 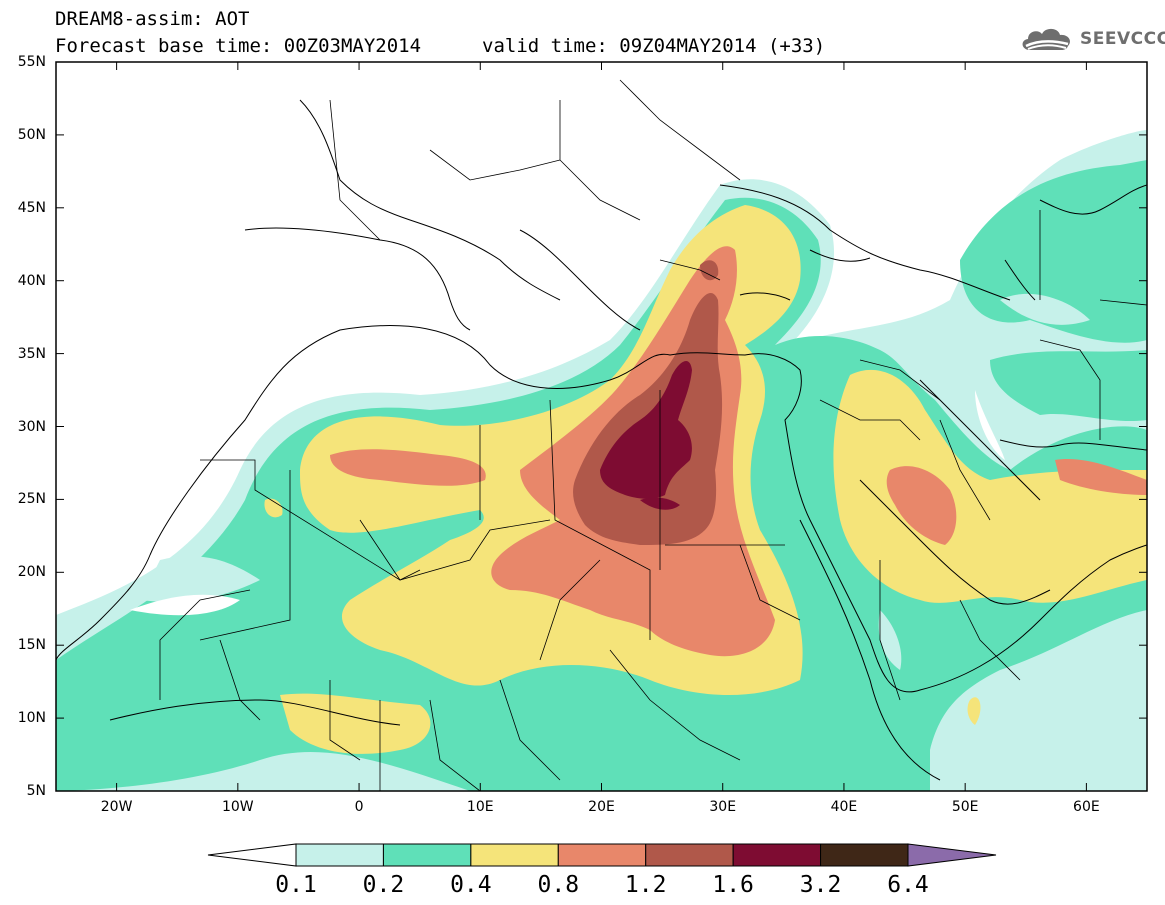 What do you see at coordinates (31, 207) in the screenshot?
I see `lat-tick-label: 45N` at bounding box center [31, 207].